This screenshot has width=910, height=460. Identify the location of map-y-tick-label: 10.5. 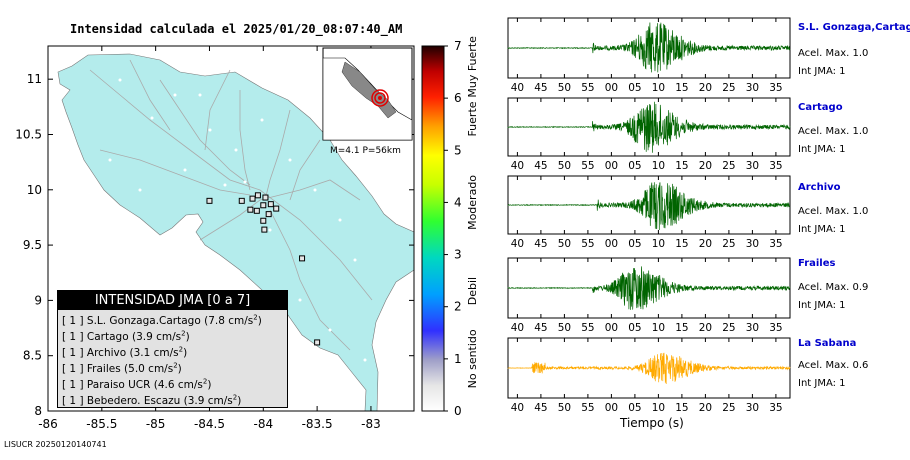
(28, 134).